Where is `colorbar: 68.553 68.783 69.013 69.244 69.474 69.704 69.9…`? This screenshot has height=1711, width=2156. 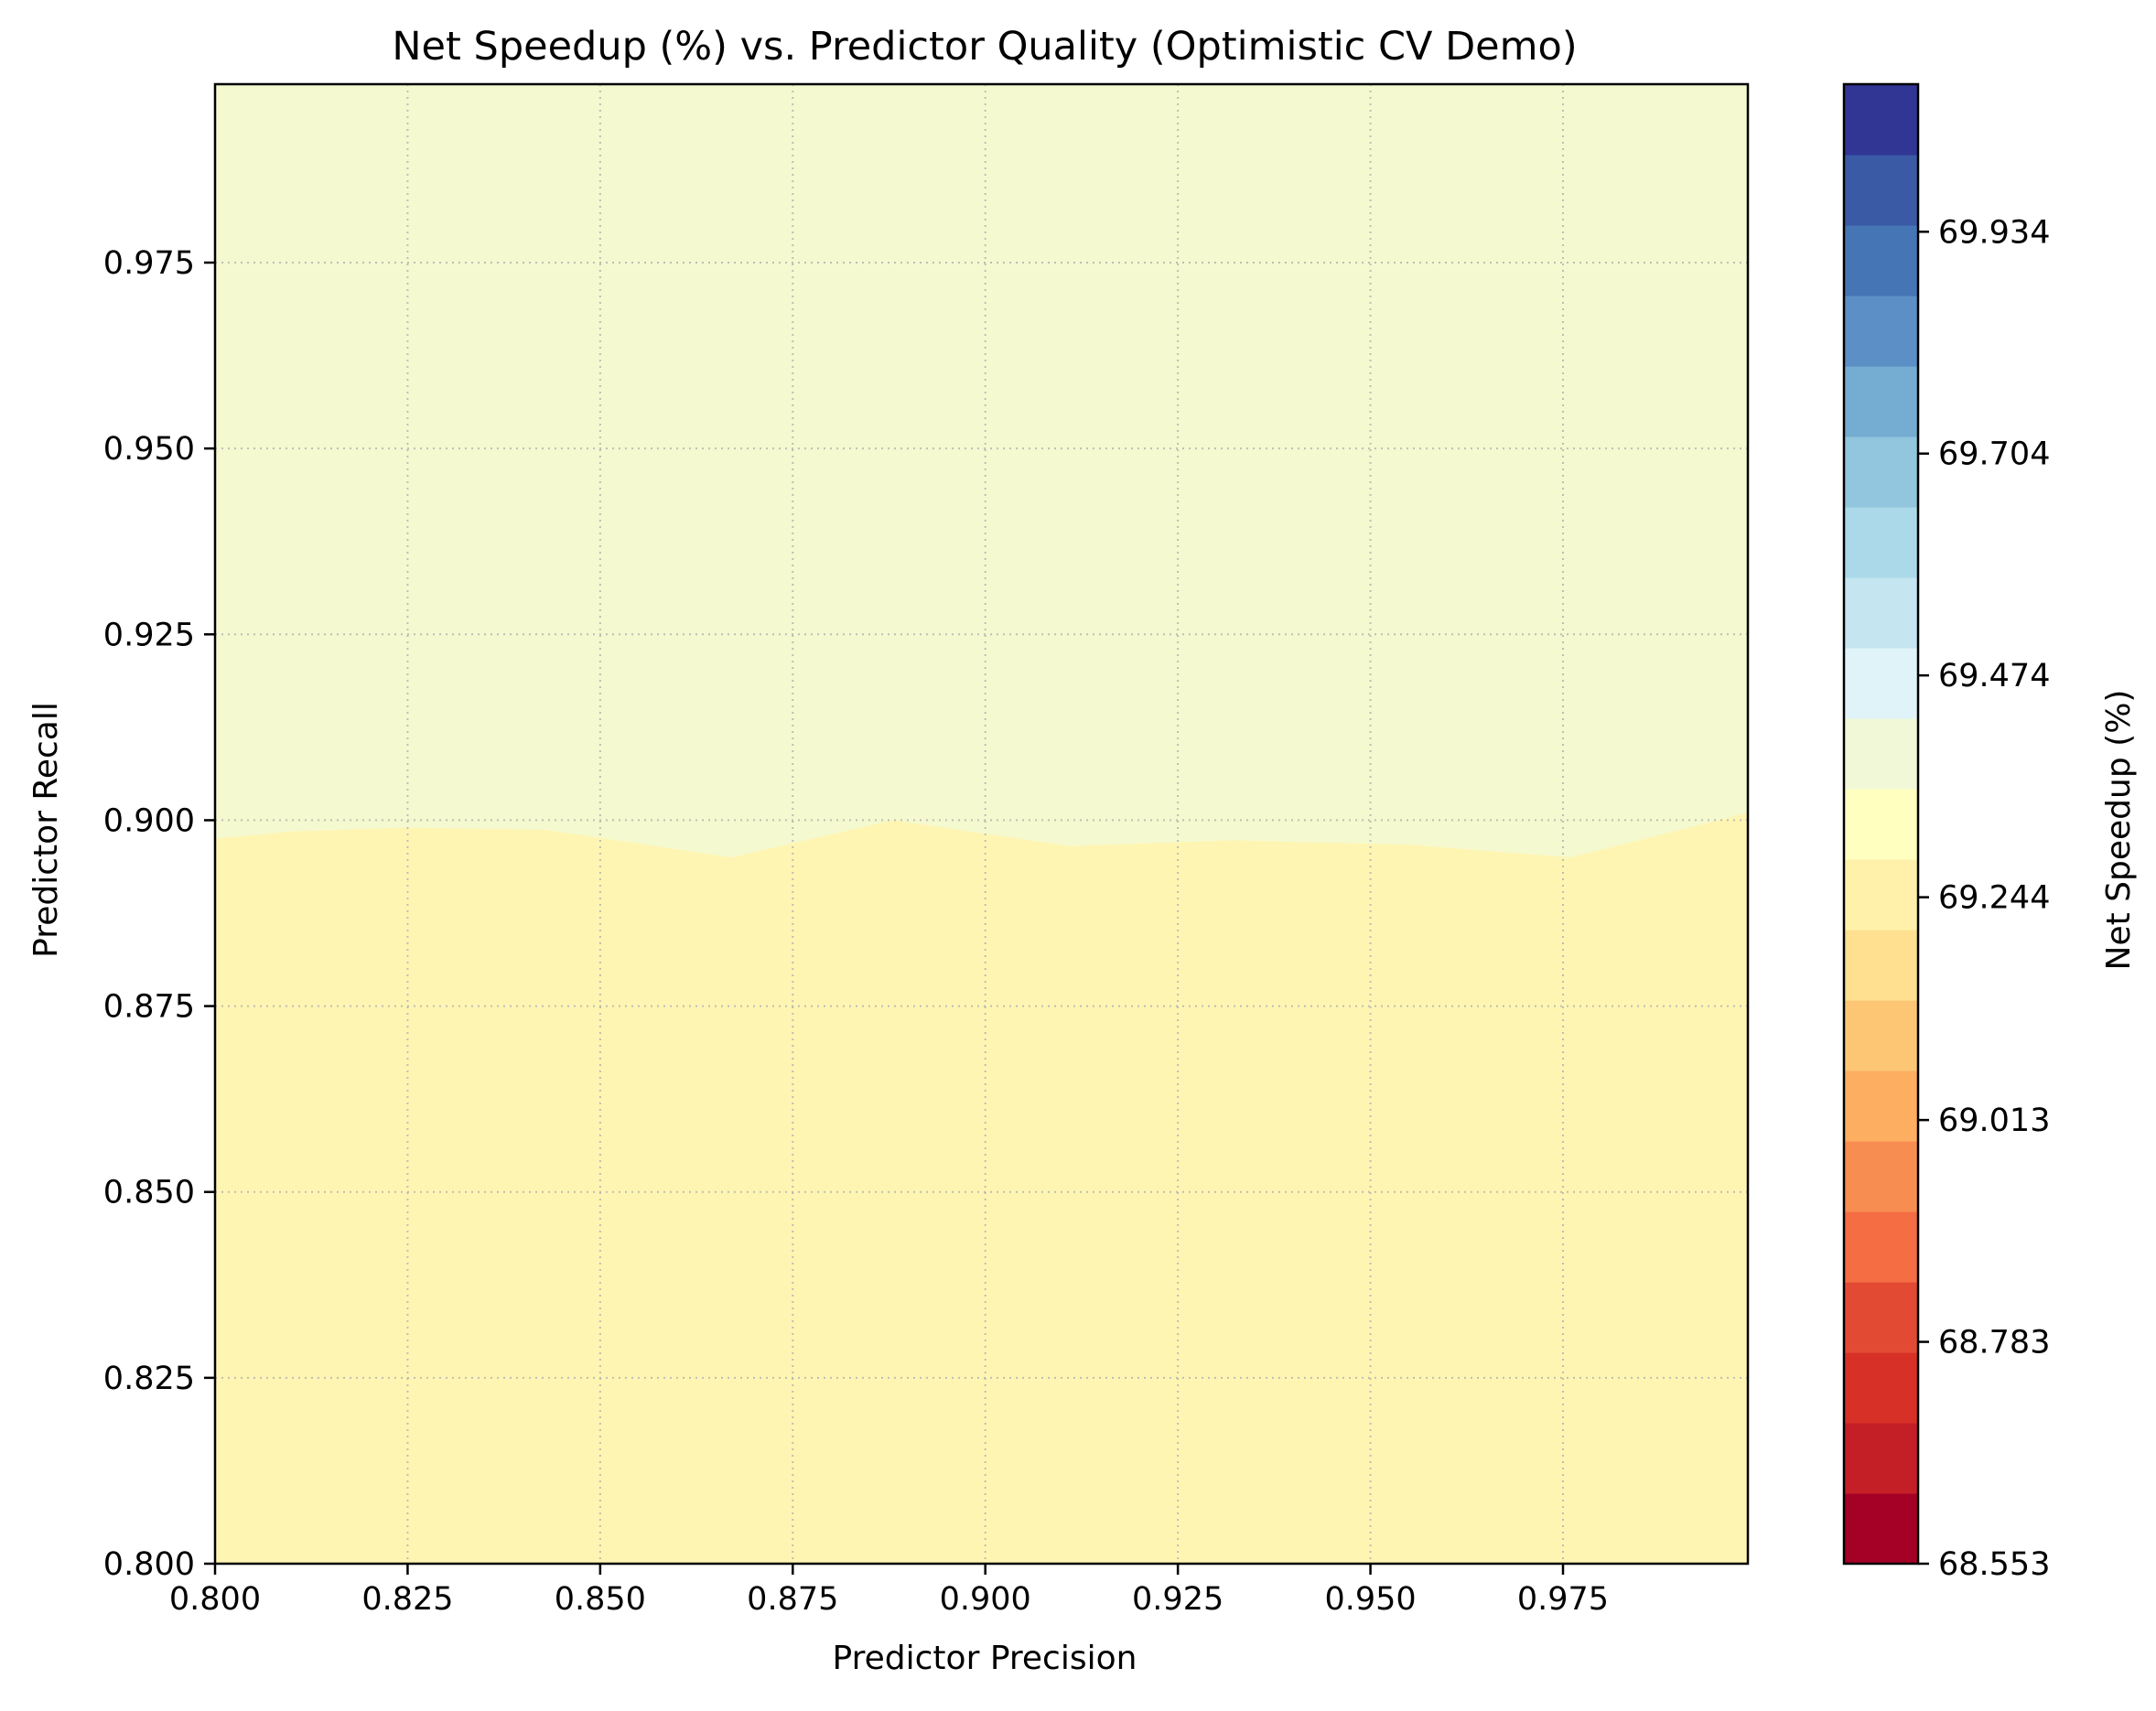 colorbar: 68.553 68.783 69.013 69.244 69.474 69.704 69.9… is located at coordinates (1946, 832).